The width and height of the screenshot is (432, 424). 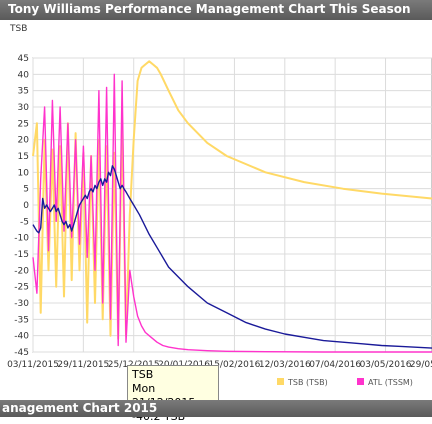 What do you see at coordinates (21, 353) in the screenshot?
I see `y-tick-label: -45` at bounding box center [21, 353].